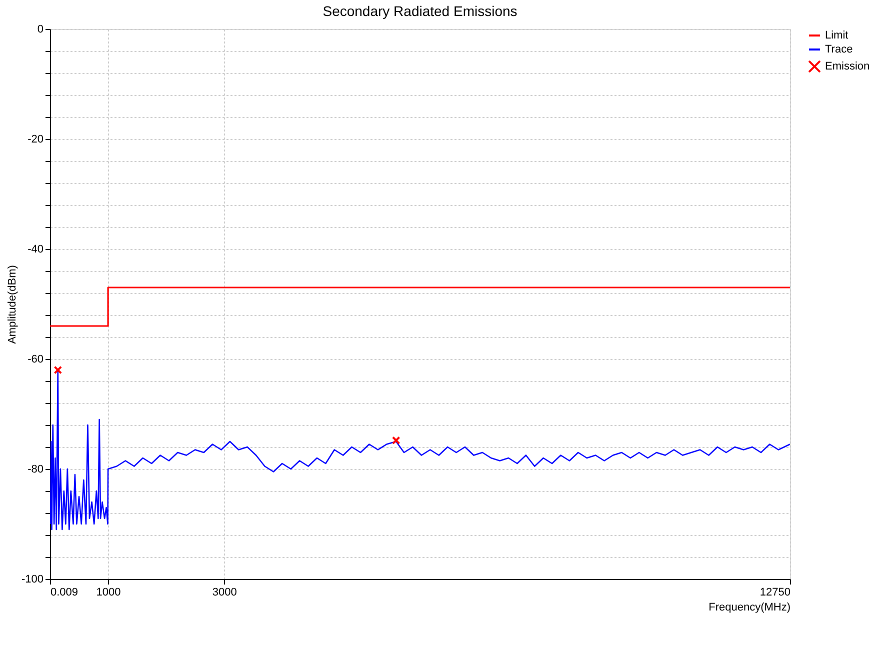  What do you see at coordinates (36, 250) in the screenshot?
I see `y-tick-label: -40` at bounding box center [36, 250].